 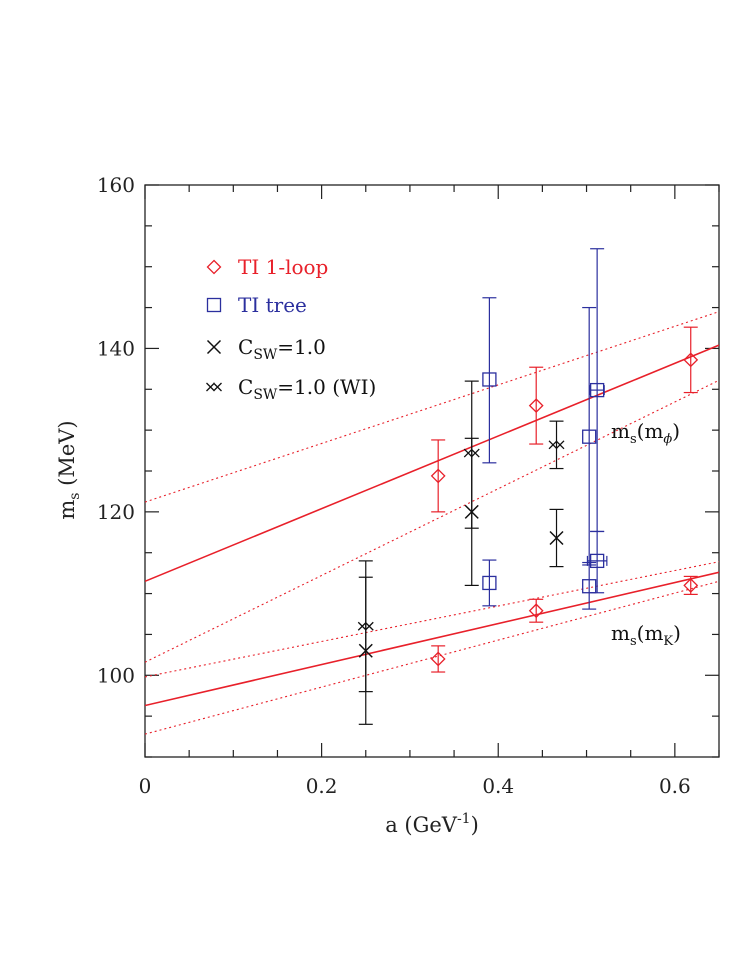 I want to click on x-axis-label-close: ), so click(x=475, y=825).